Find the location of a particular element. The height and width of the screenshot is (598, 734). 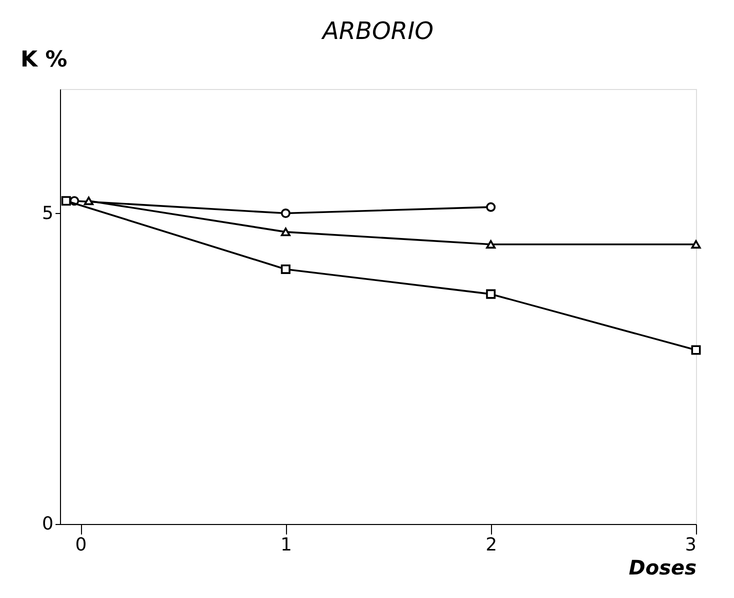

x-tick-label: 3 is located at coordinates (690, 545).